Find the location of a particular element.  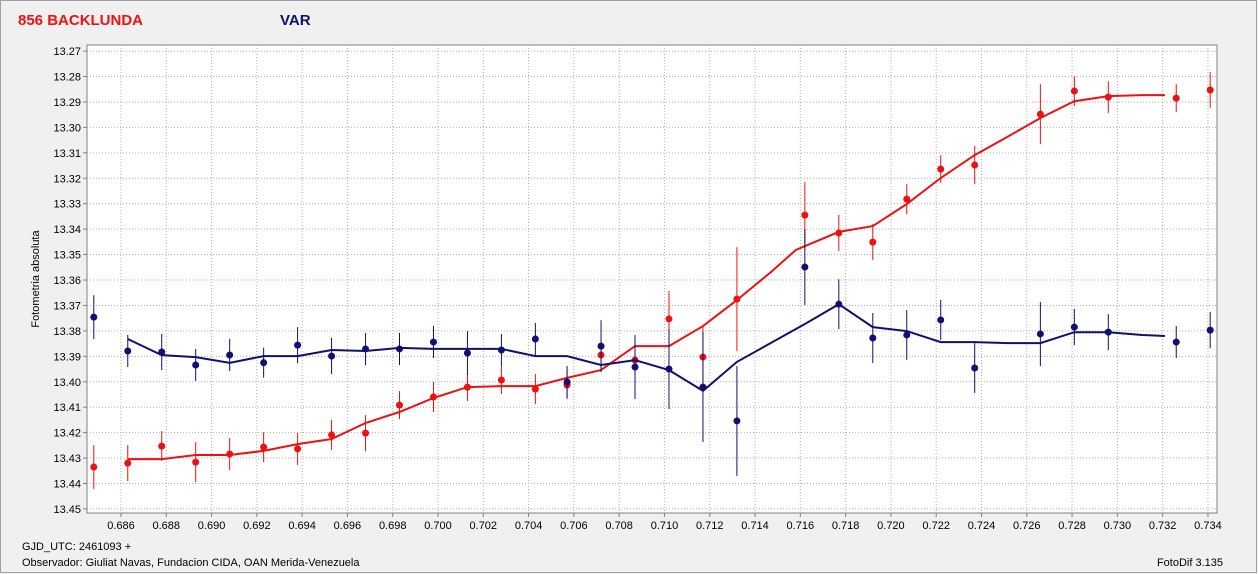

y-tick-label: 13.34 is located at coordinates (67, 230).